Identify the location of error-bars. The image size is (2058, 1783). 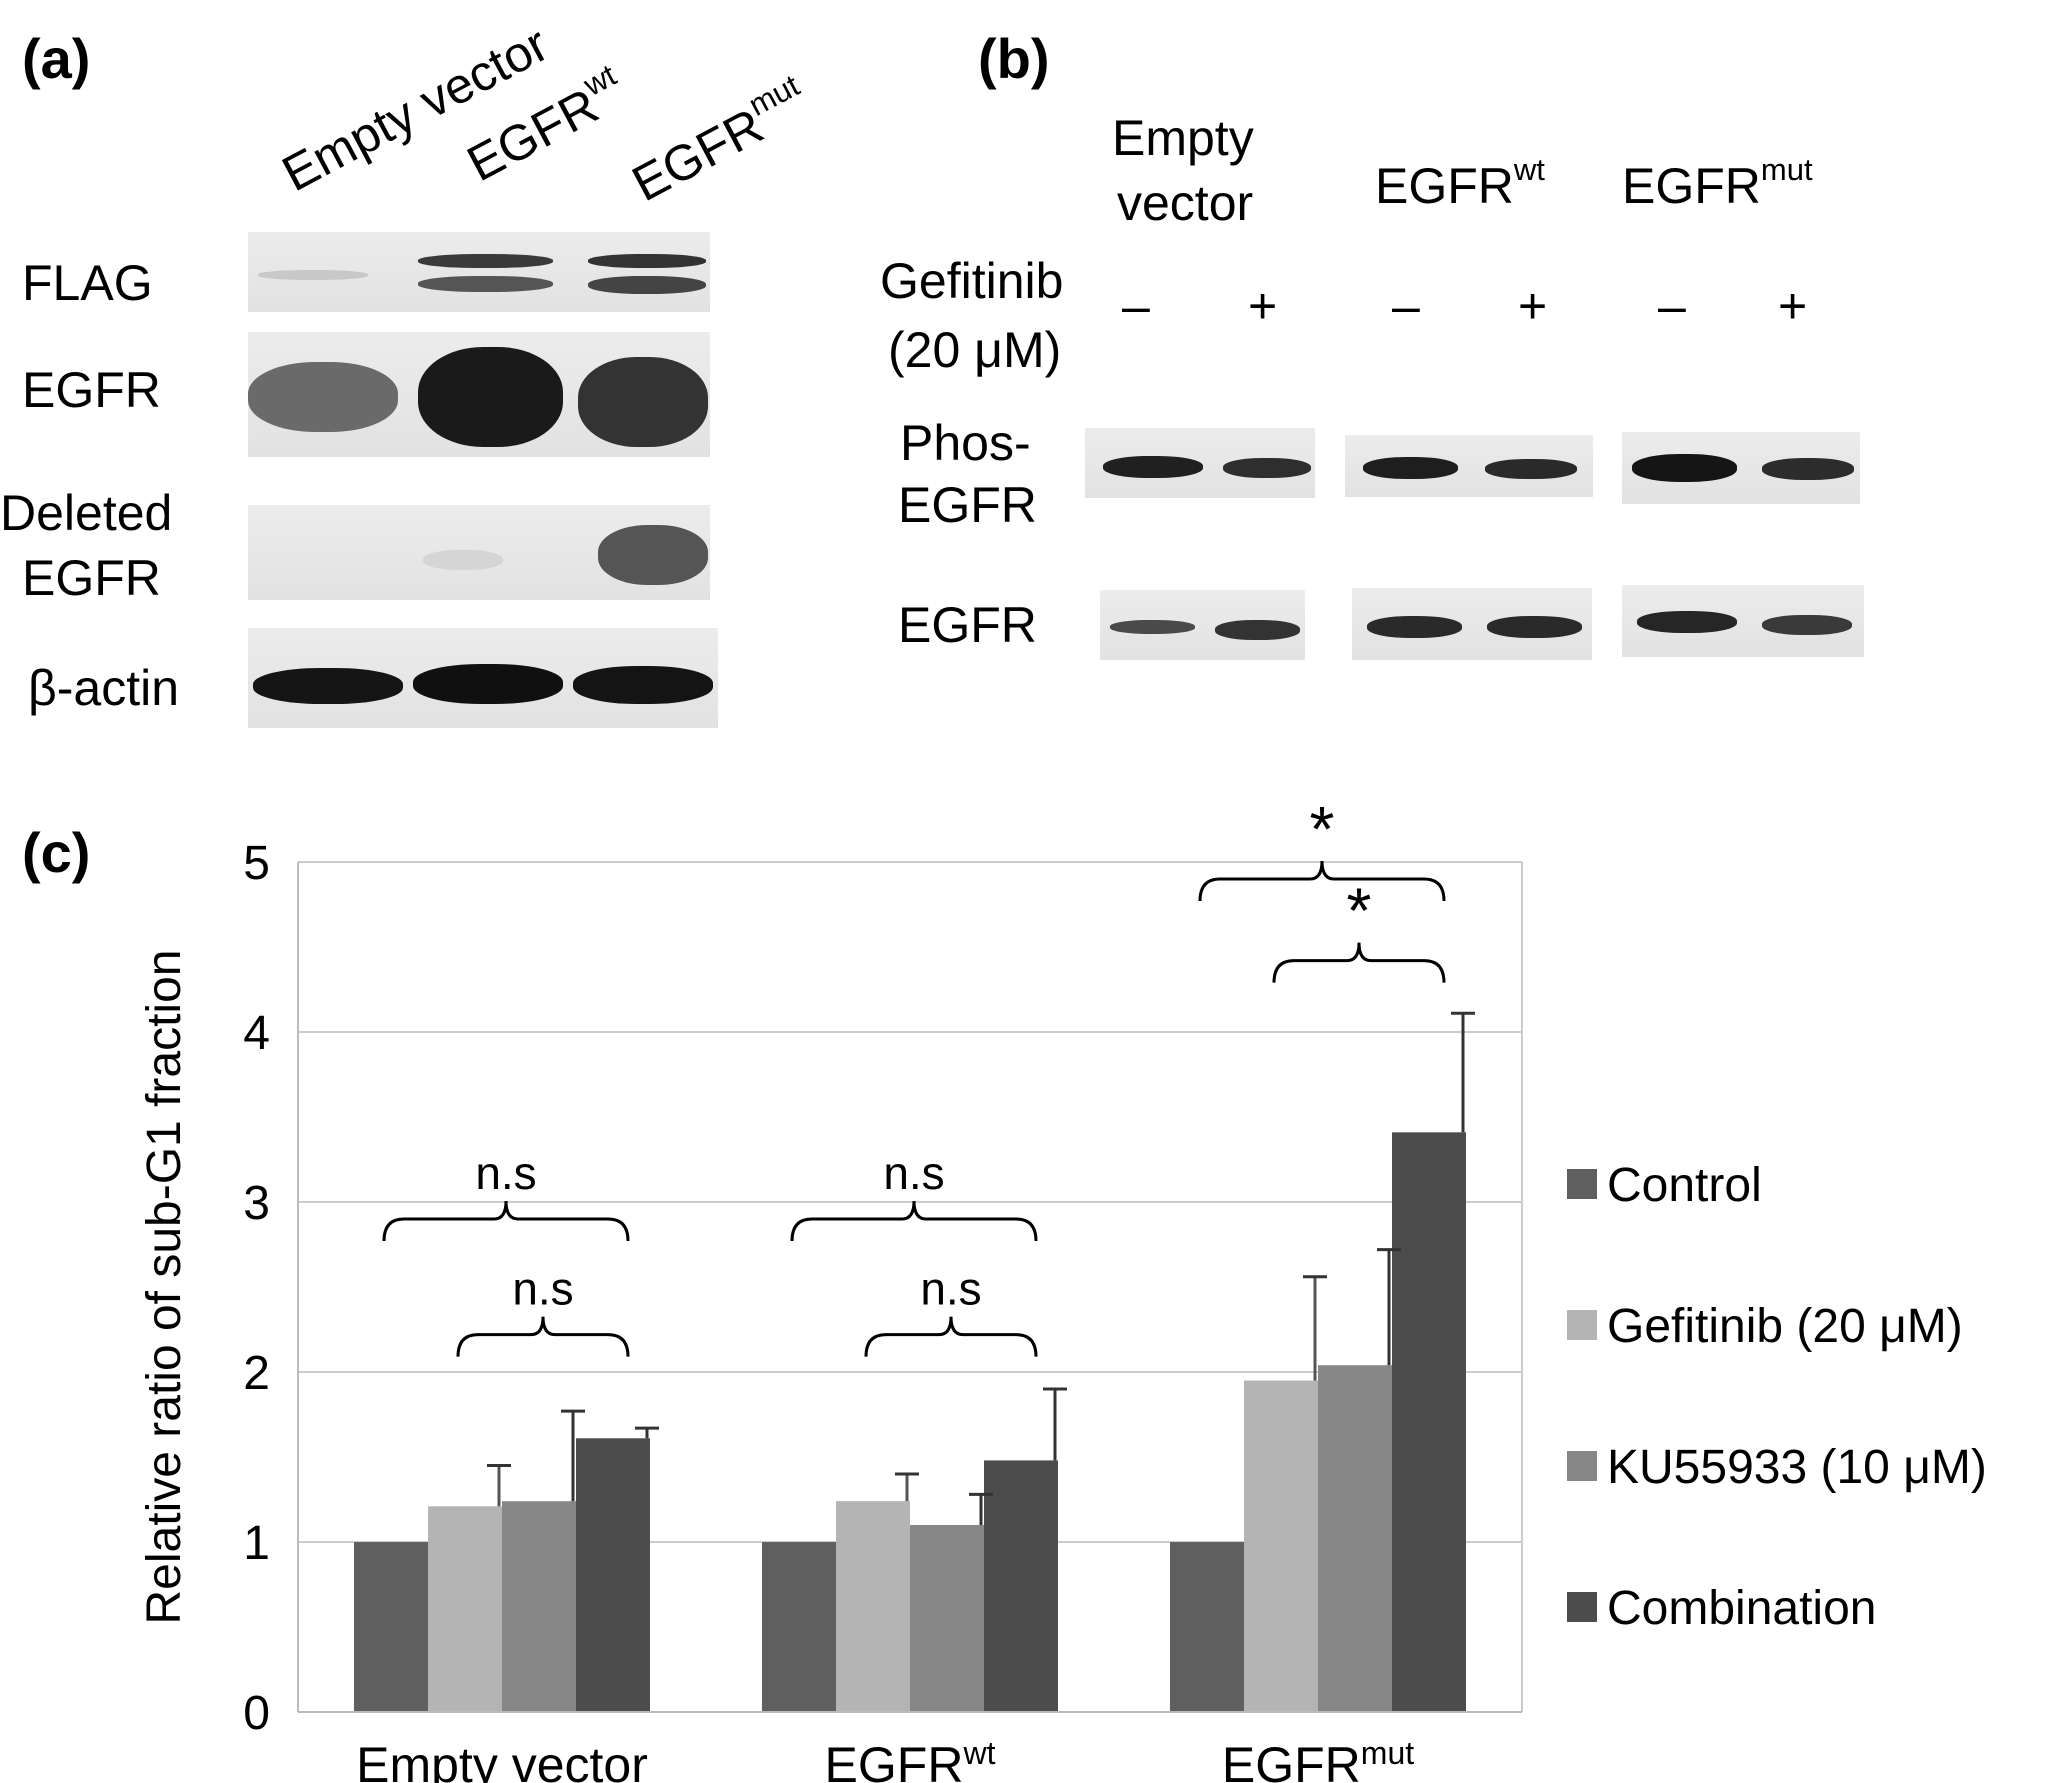
(981, 1268).